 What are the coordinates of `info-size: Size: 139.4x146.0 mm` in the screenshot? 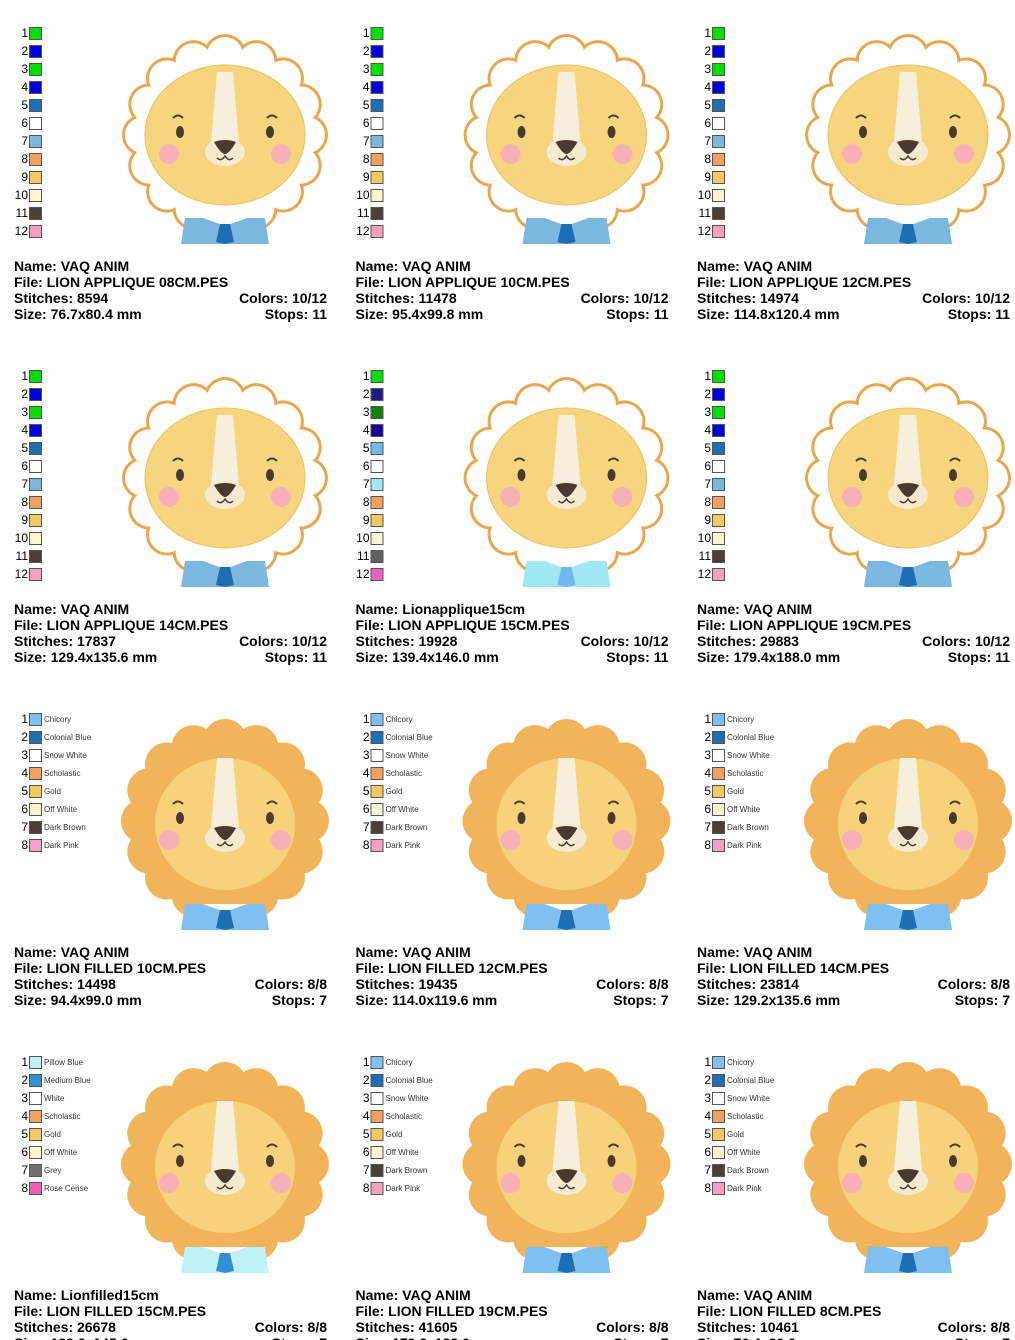 It's located at (427, 657).